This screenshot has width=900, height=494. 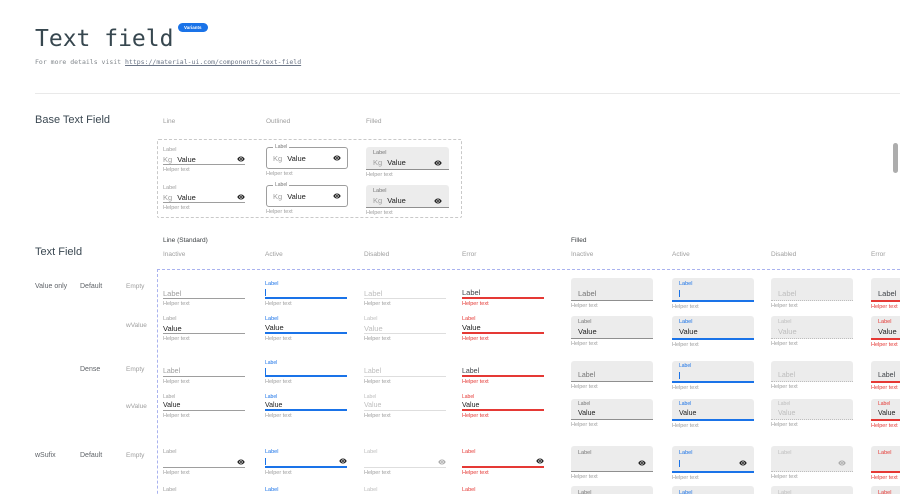 What do you see at coordinates (713, 463) in the screenshot?
I see `field-filled-active-wsufix-default-empty: Label Helper text` at bounding box center [713, 463].